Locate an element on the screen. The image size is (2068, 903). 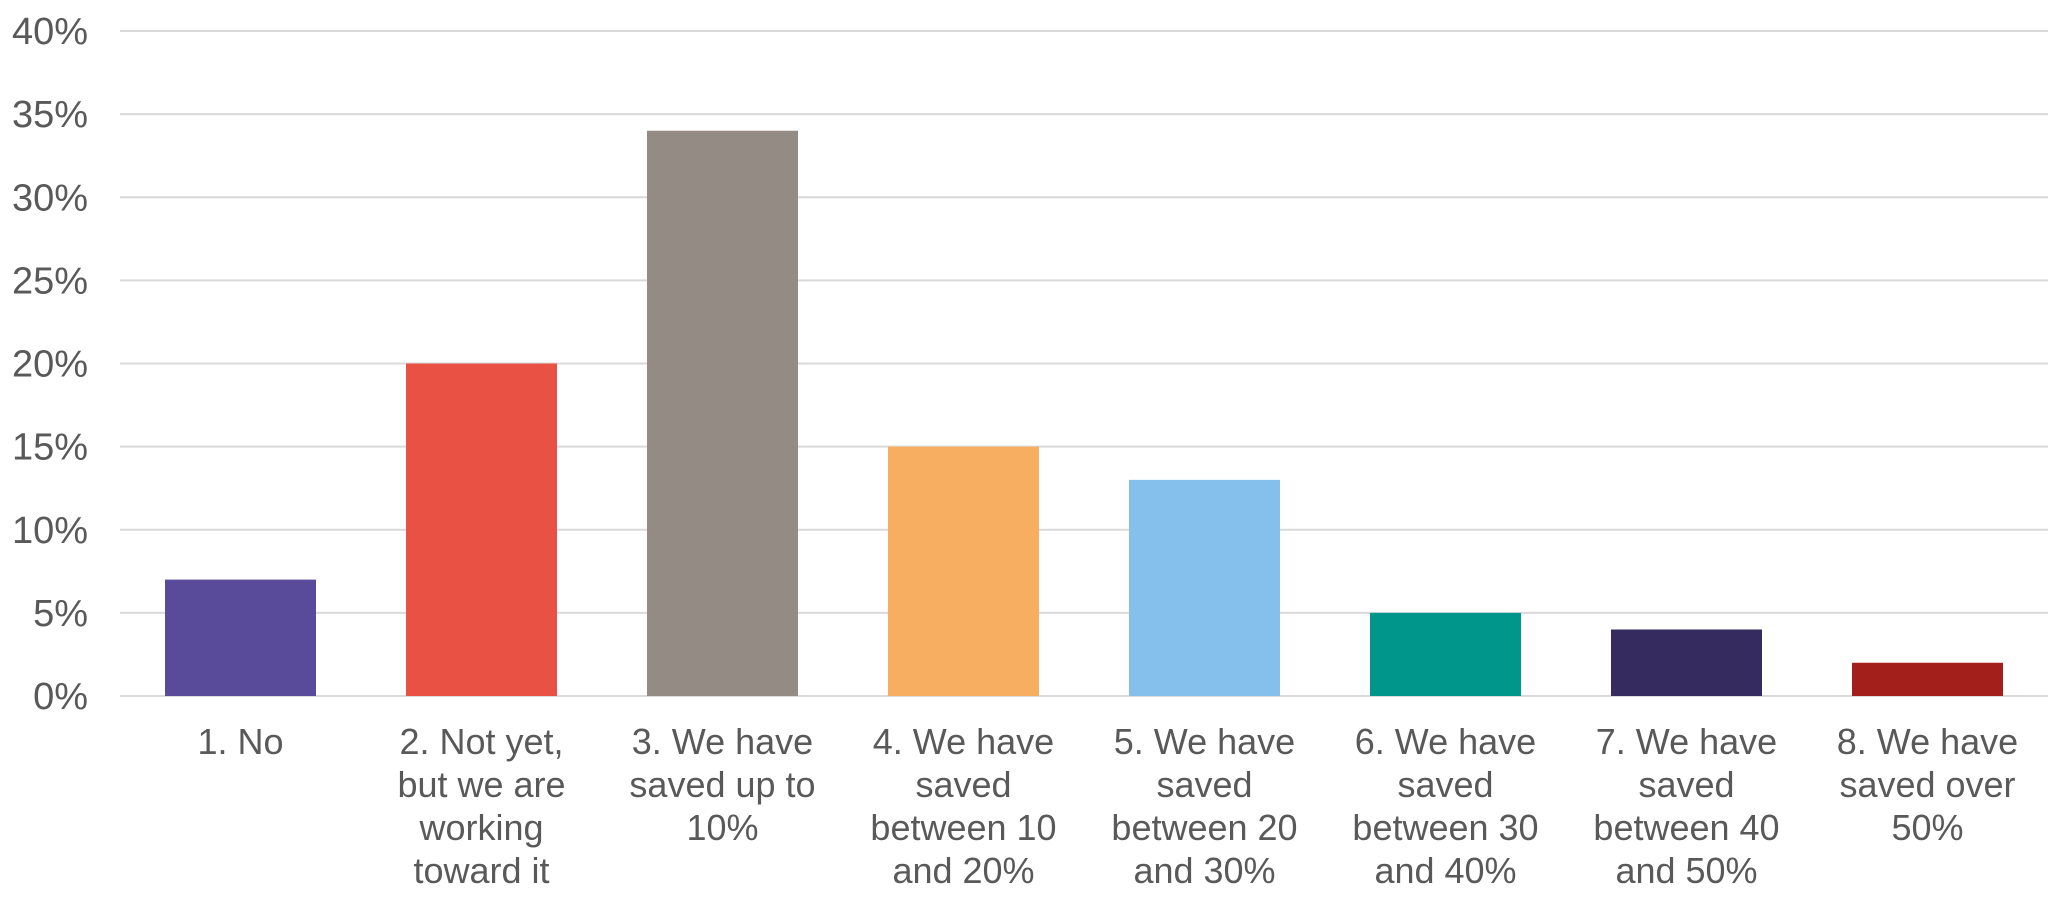
x-tick-label-line: and 20% is located at coordinates (963, 870).